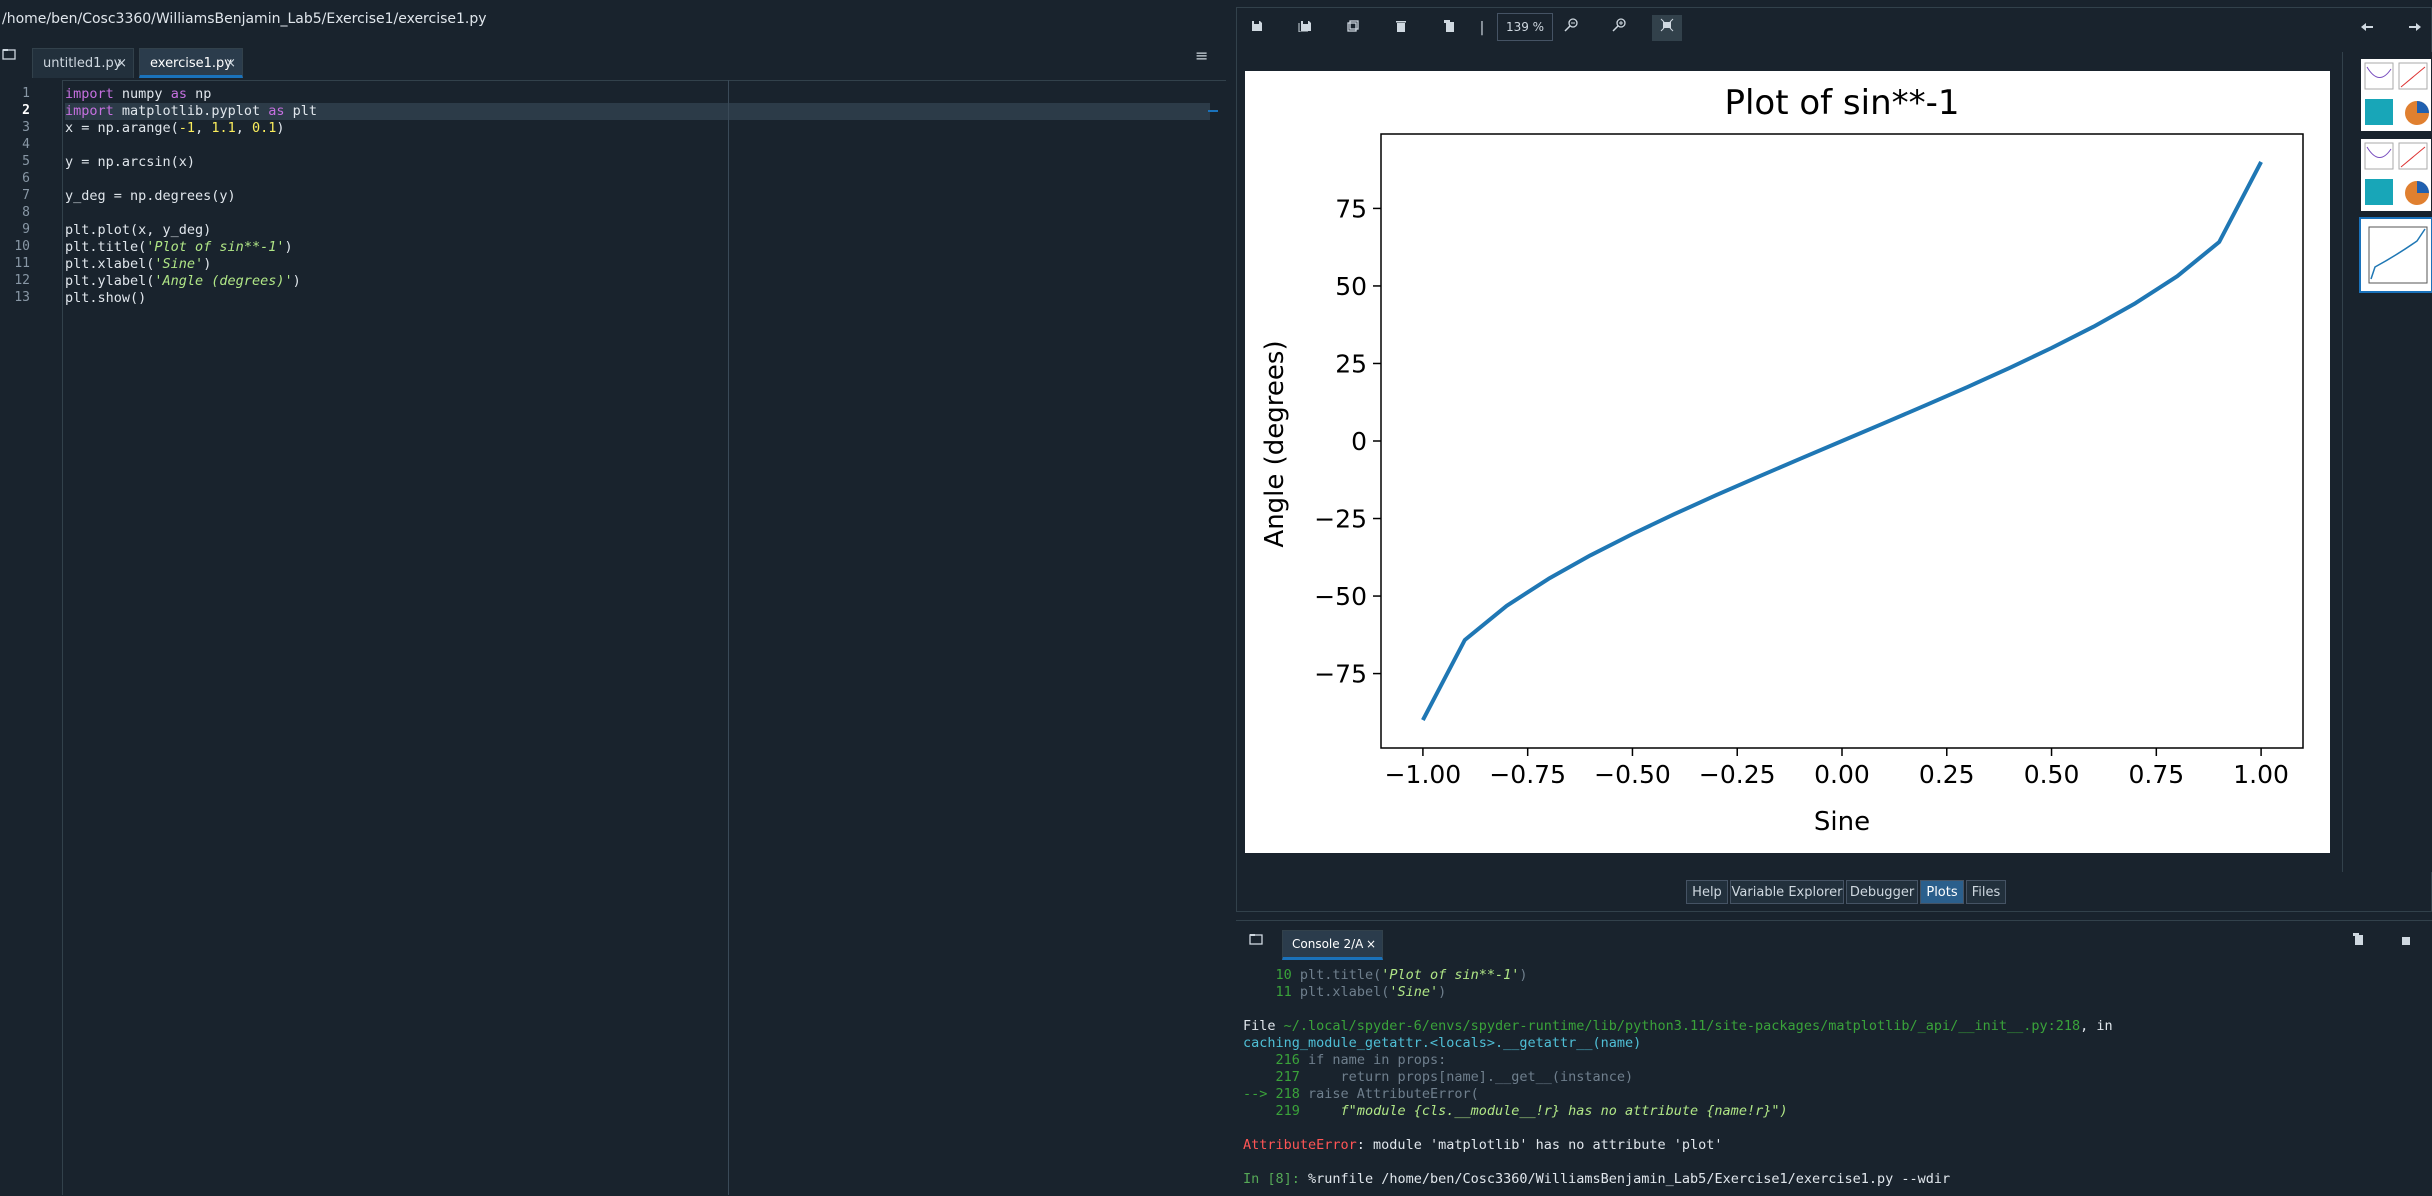  I want to click on line-number: 11, so click(22, 263).